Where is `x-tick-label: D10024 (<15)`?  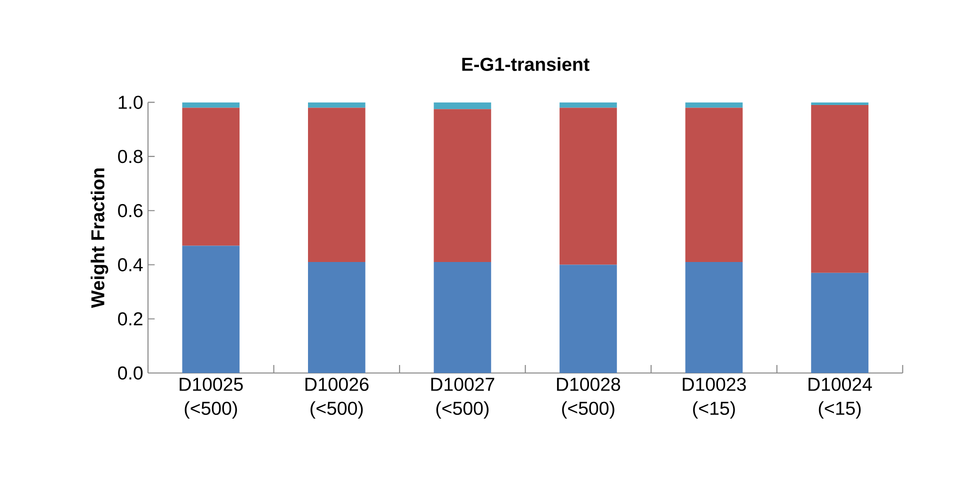 x-tick-label: D10024 (<15) is located at coordinates (840, 398).